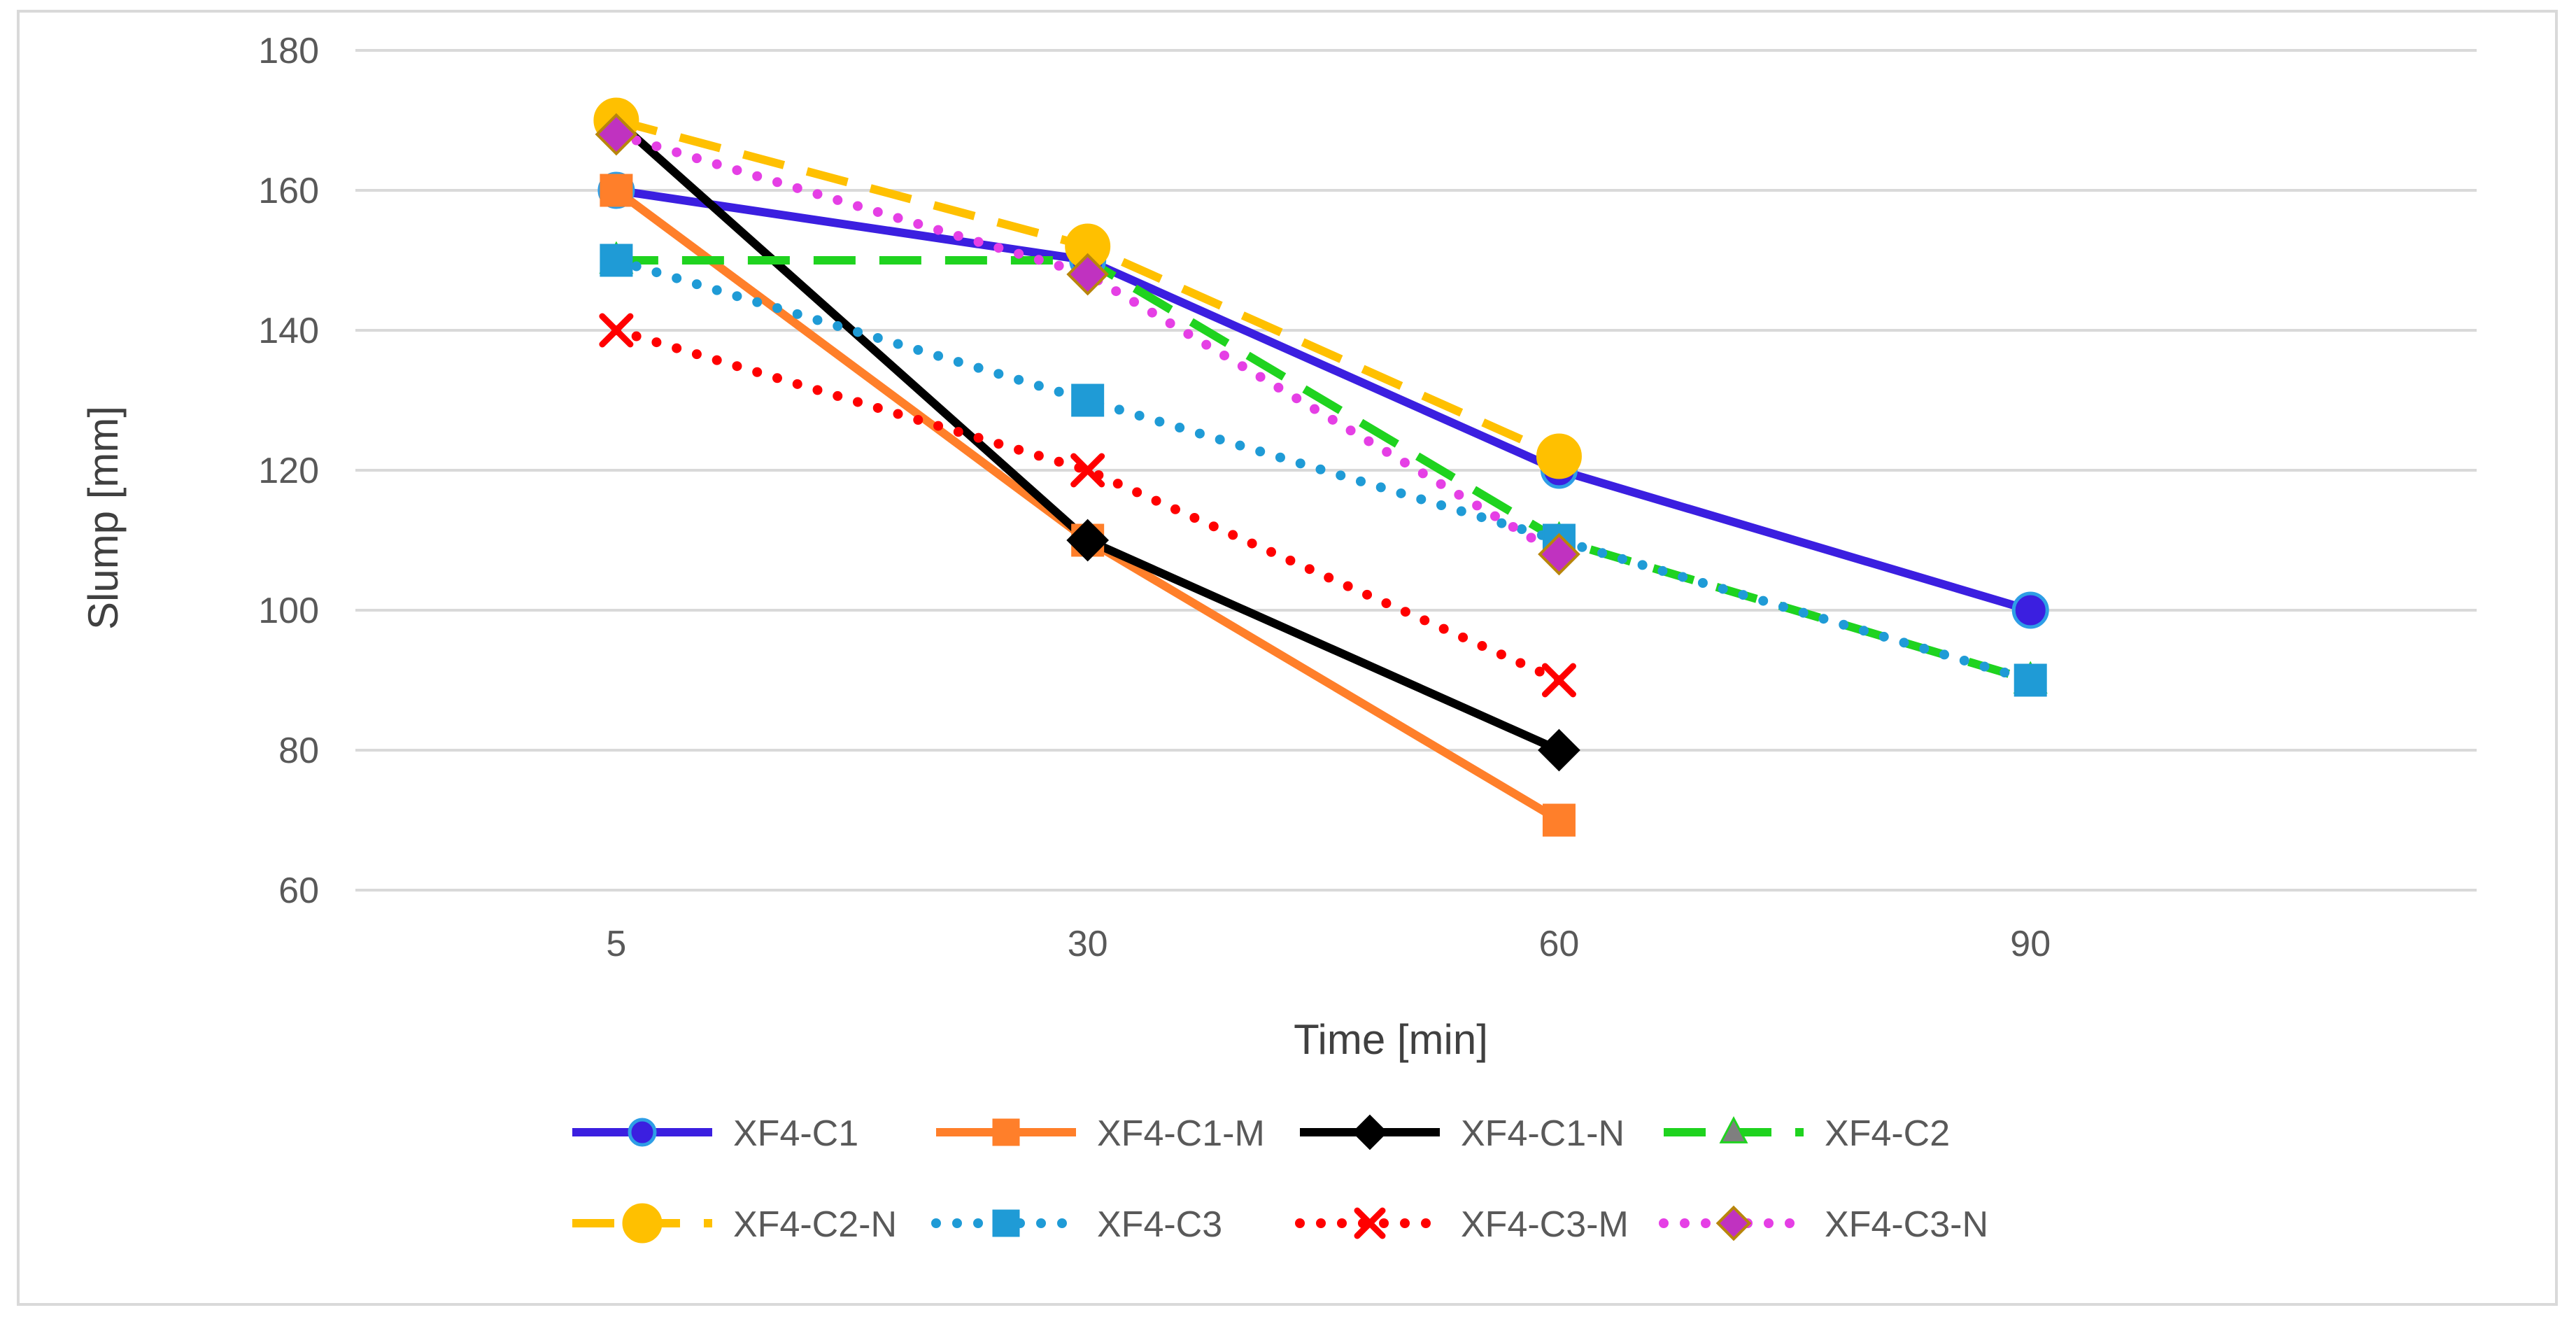  Describe the element at coordinates (1559, 456) in the screenshot. I see `data-point-xf4-c2-n` at that location.